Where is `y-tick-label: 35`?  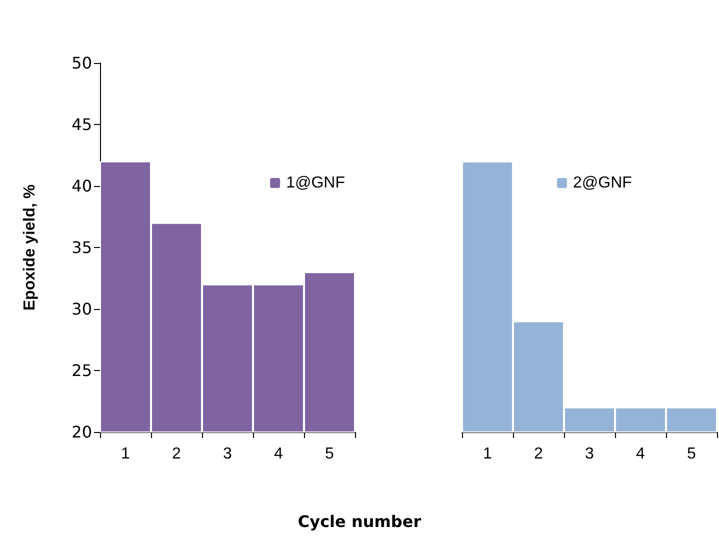 y-tick-label: 35 is located at coordinates (82, 247).